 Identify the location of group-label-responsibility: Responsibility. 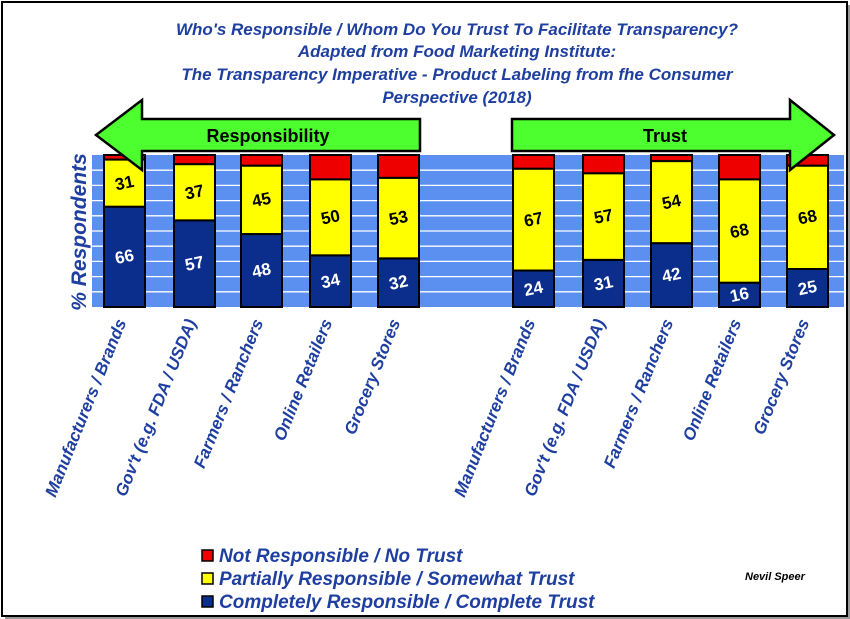
(267, 136).